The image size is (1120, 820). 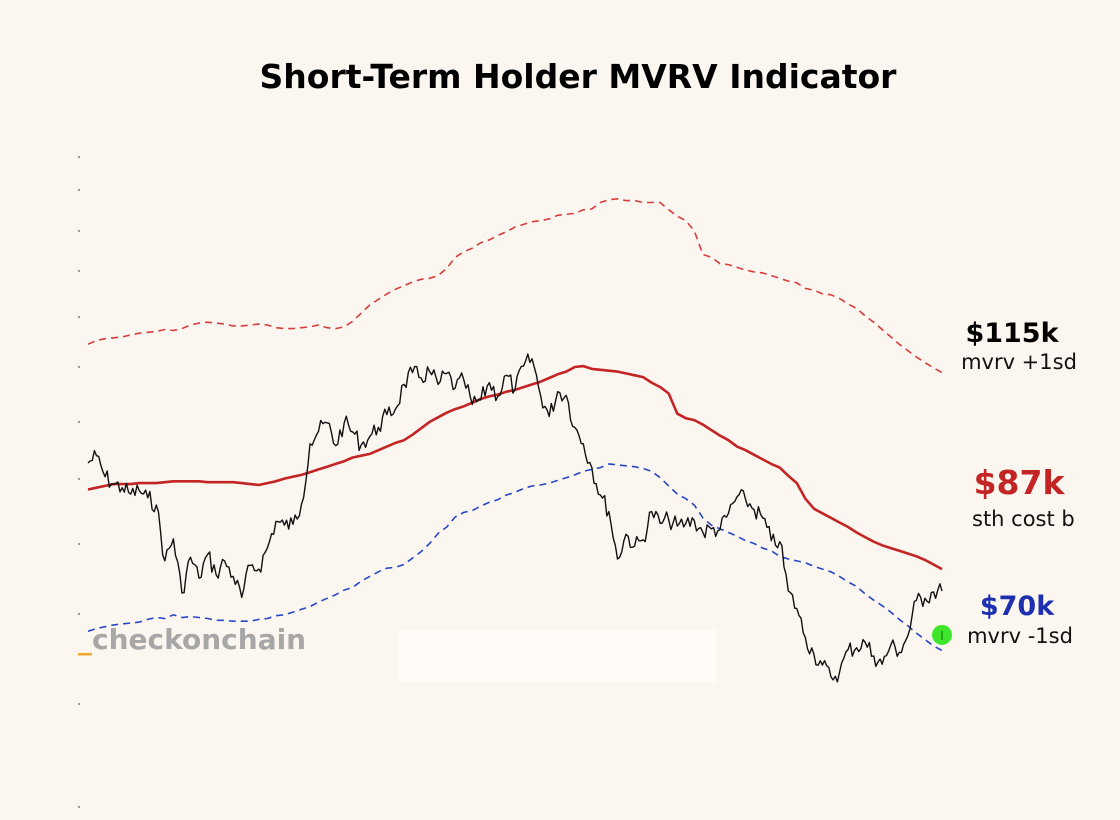 I want to click on annotation-upper-label: mvrv +1sd, so click(x=1019, y=362).